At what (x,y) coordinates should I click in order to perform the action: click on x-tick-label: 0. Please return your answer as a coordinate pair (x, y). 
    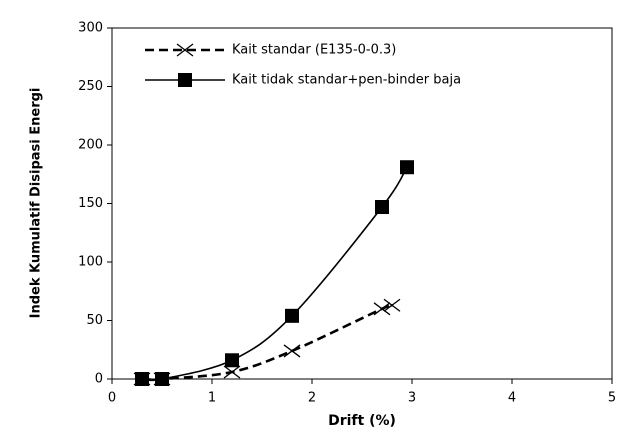
    Looking at the image, I should click on (112, 398).